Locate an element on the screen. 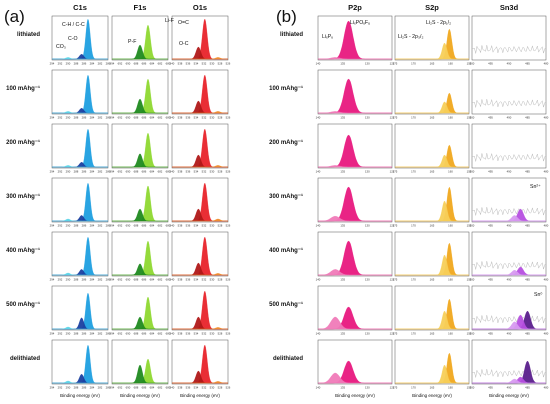 This screenshot has height=404, width=550. spectrum-f1s-2: 694 692 690 688 686 684 682 680 is located at coordinates (140, 148).